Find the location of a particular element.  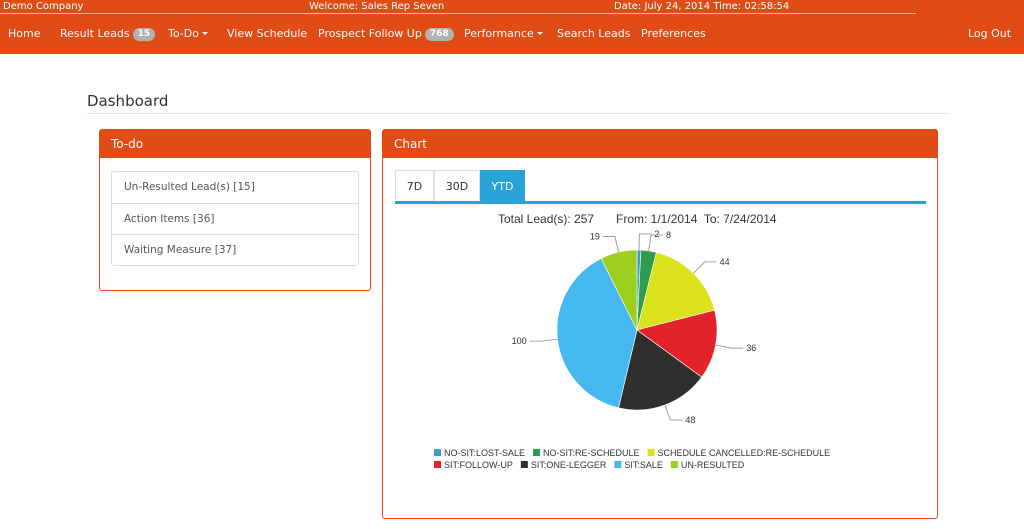

legend-swatch-schedule-cancelled-re-schedule is located at coordinates (651, 452).